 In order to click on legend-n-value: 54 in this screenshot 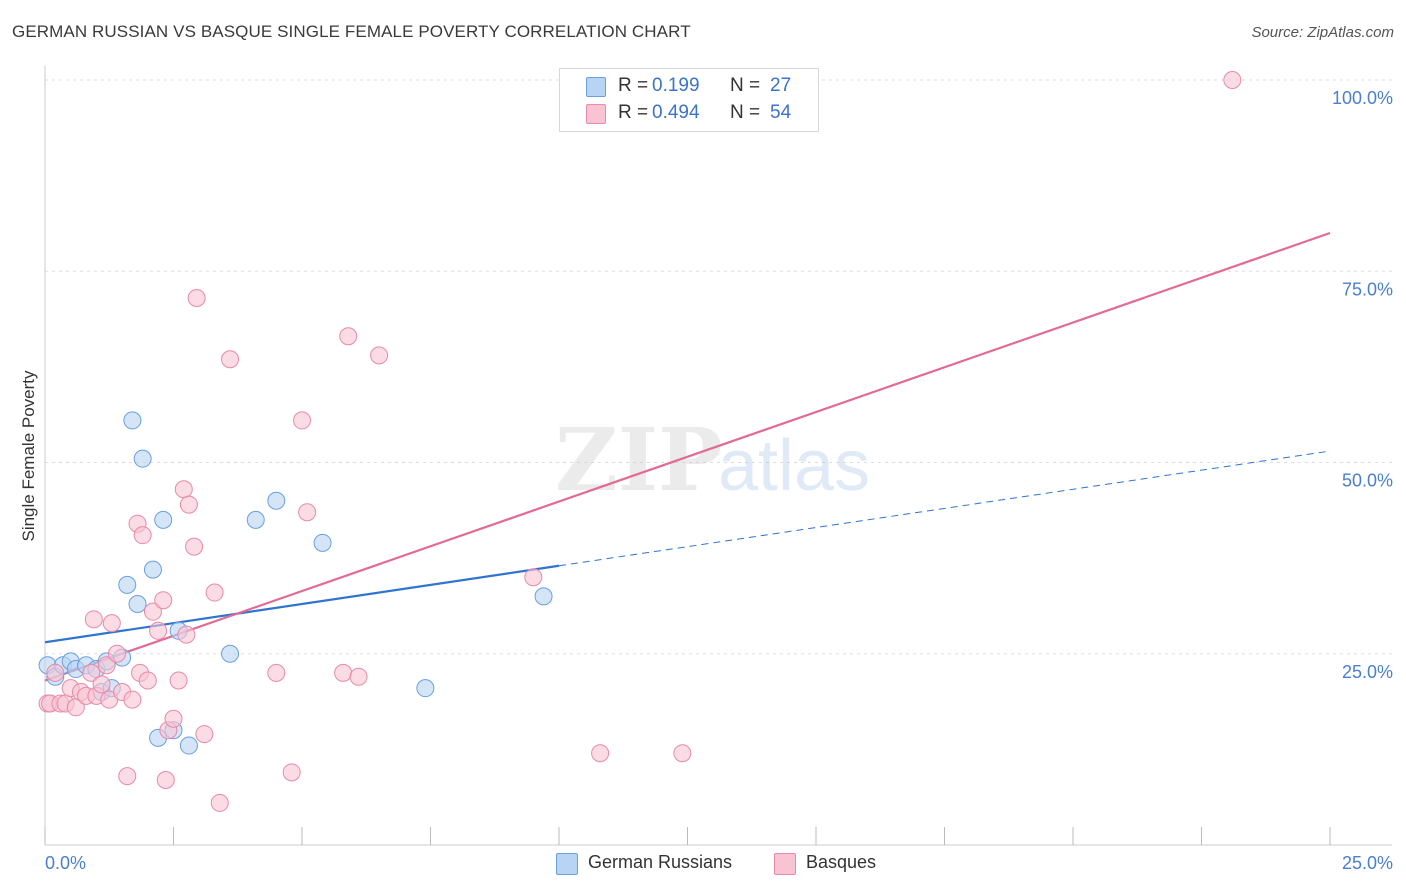, I will do `click(781, 112)`.